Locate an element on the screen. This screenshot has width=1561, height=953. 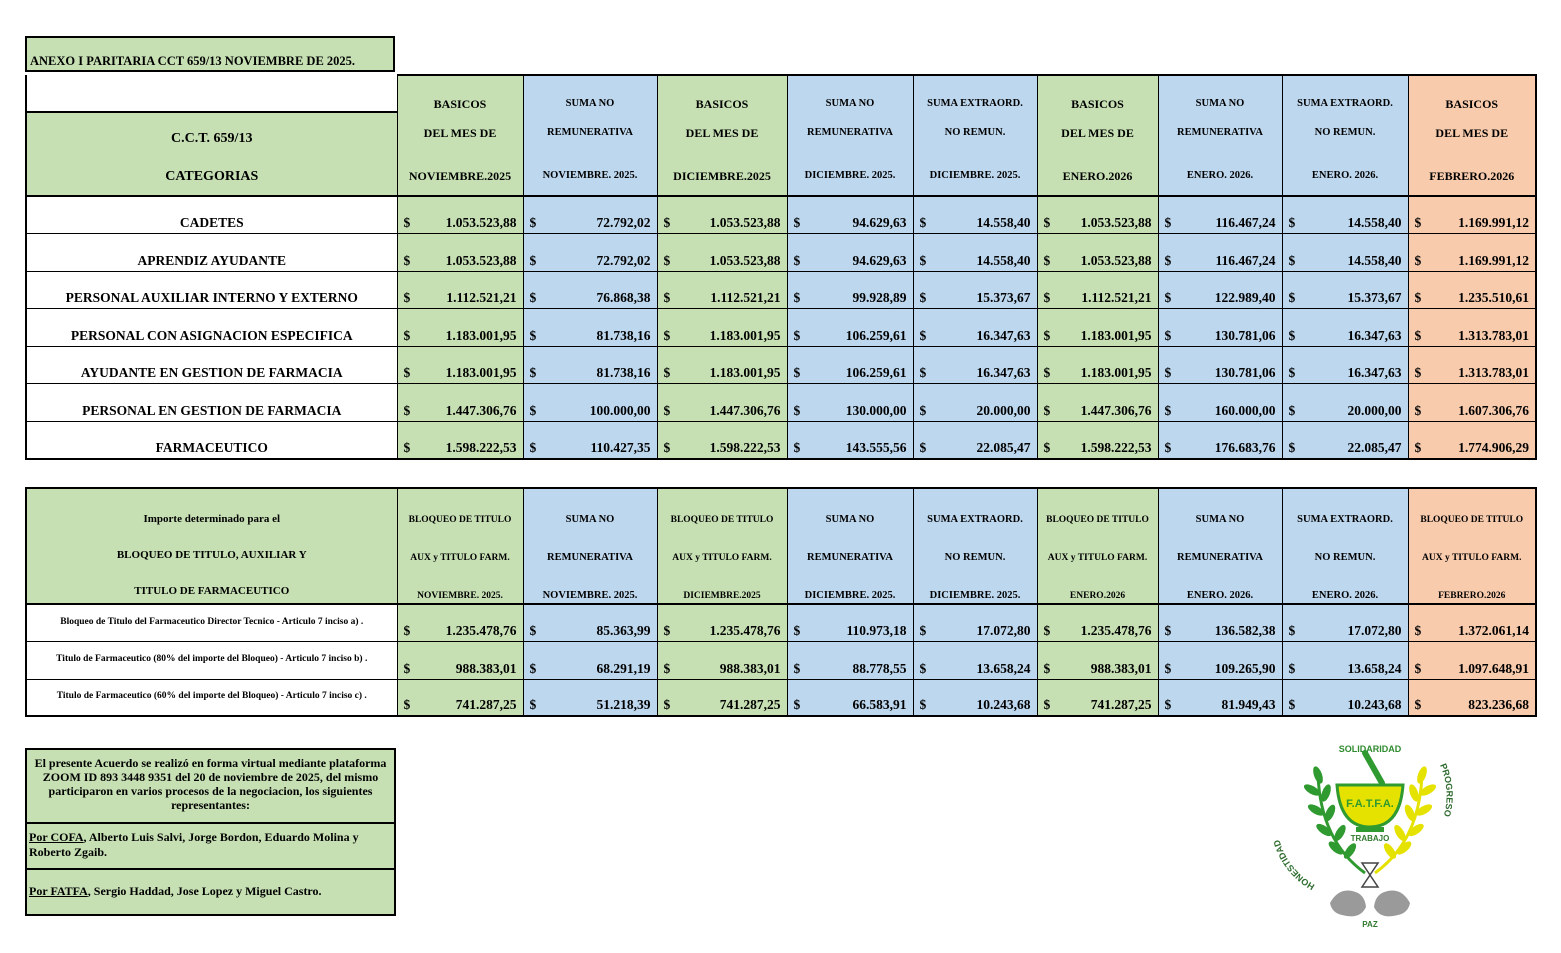
amount: 1.313.783,01 is located at coordinates (1493, 373).